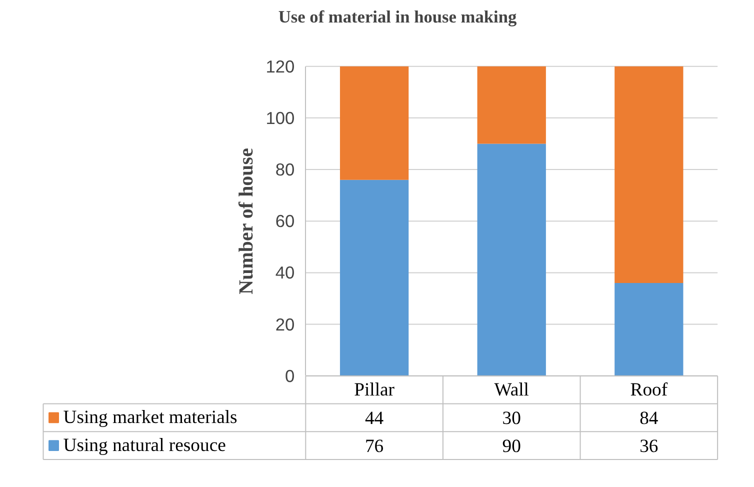 The image size is (754, 487). I want to click on y-tick-label: 20, so click(285, 324).